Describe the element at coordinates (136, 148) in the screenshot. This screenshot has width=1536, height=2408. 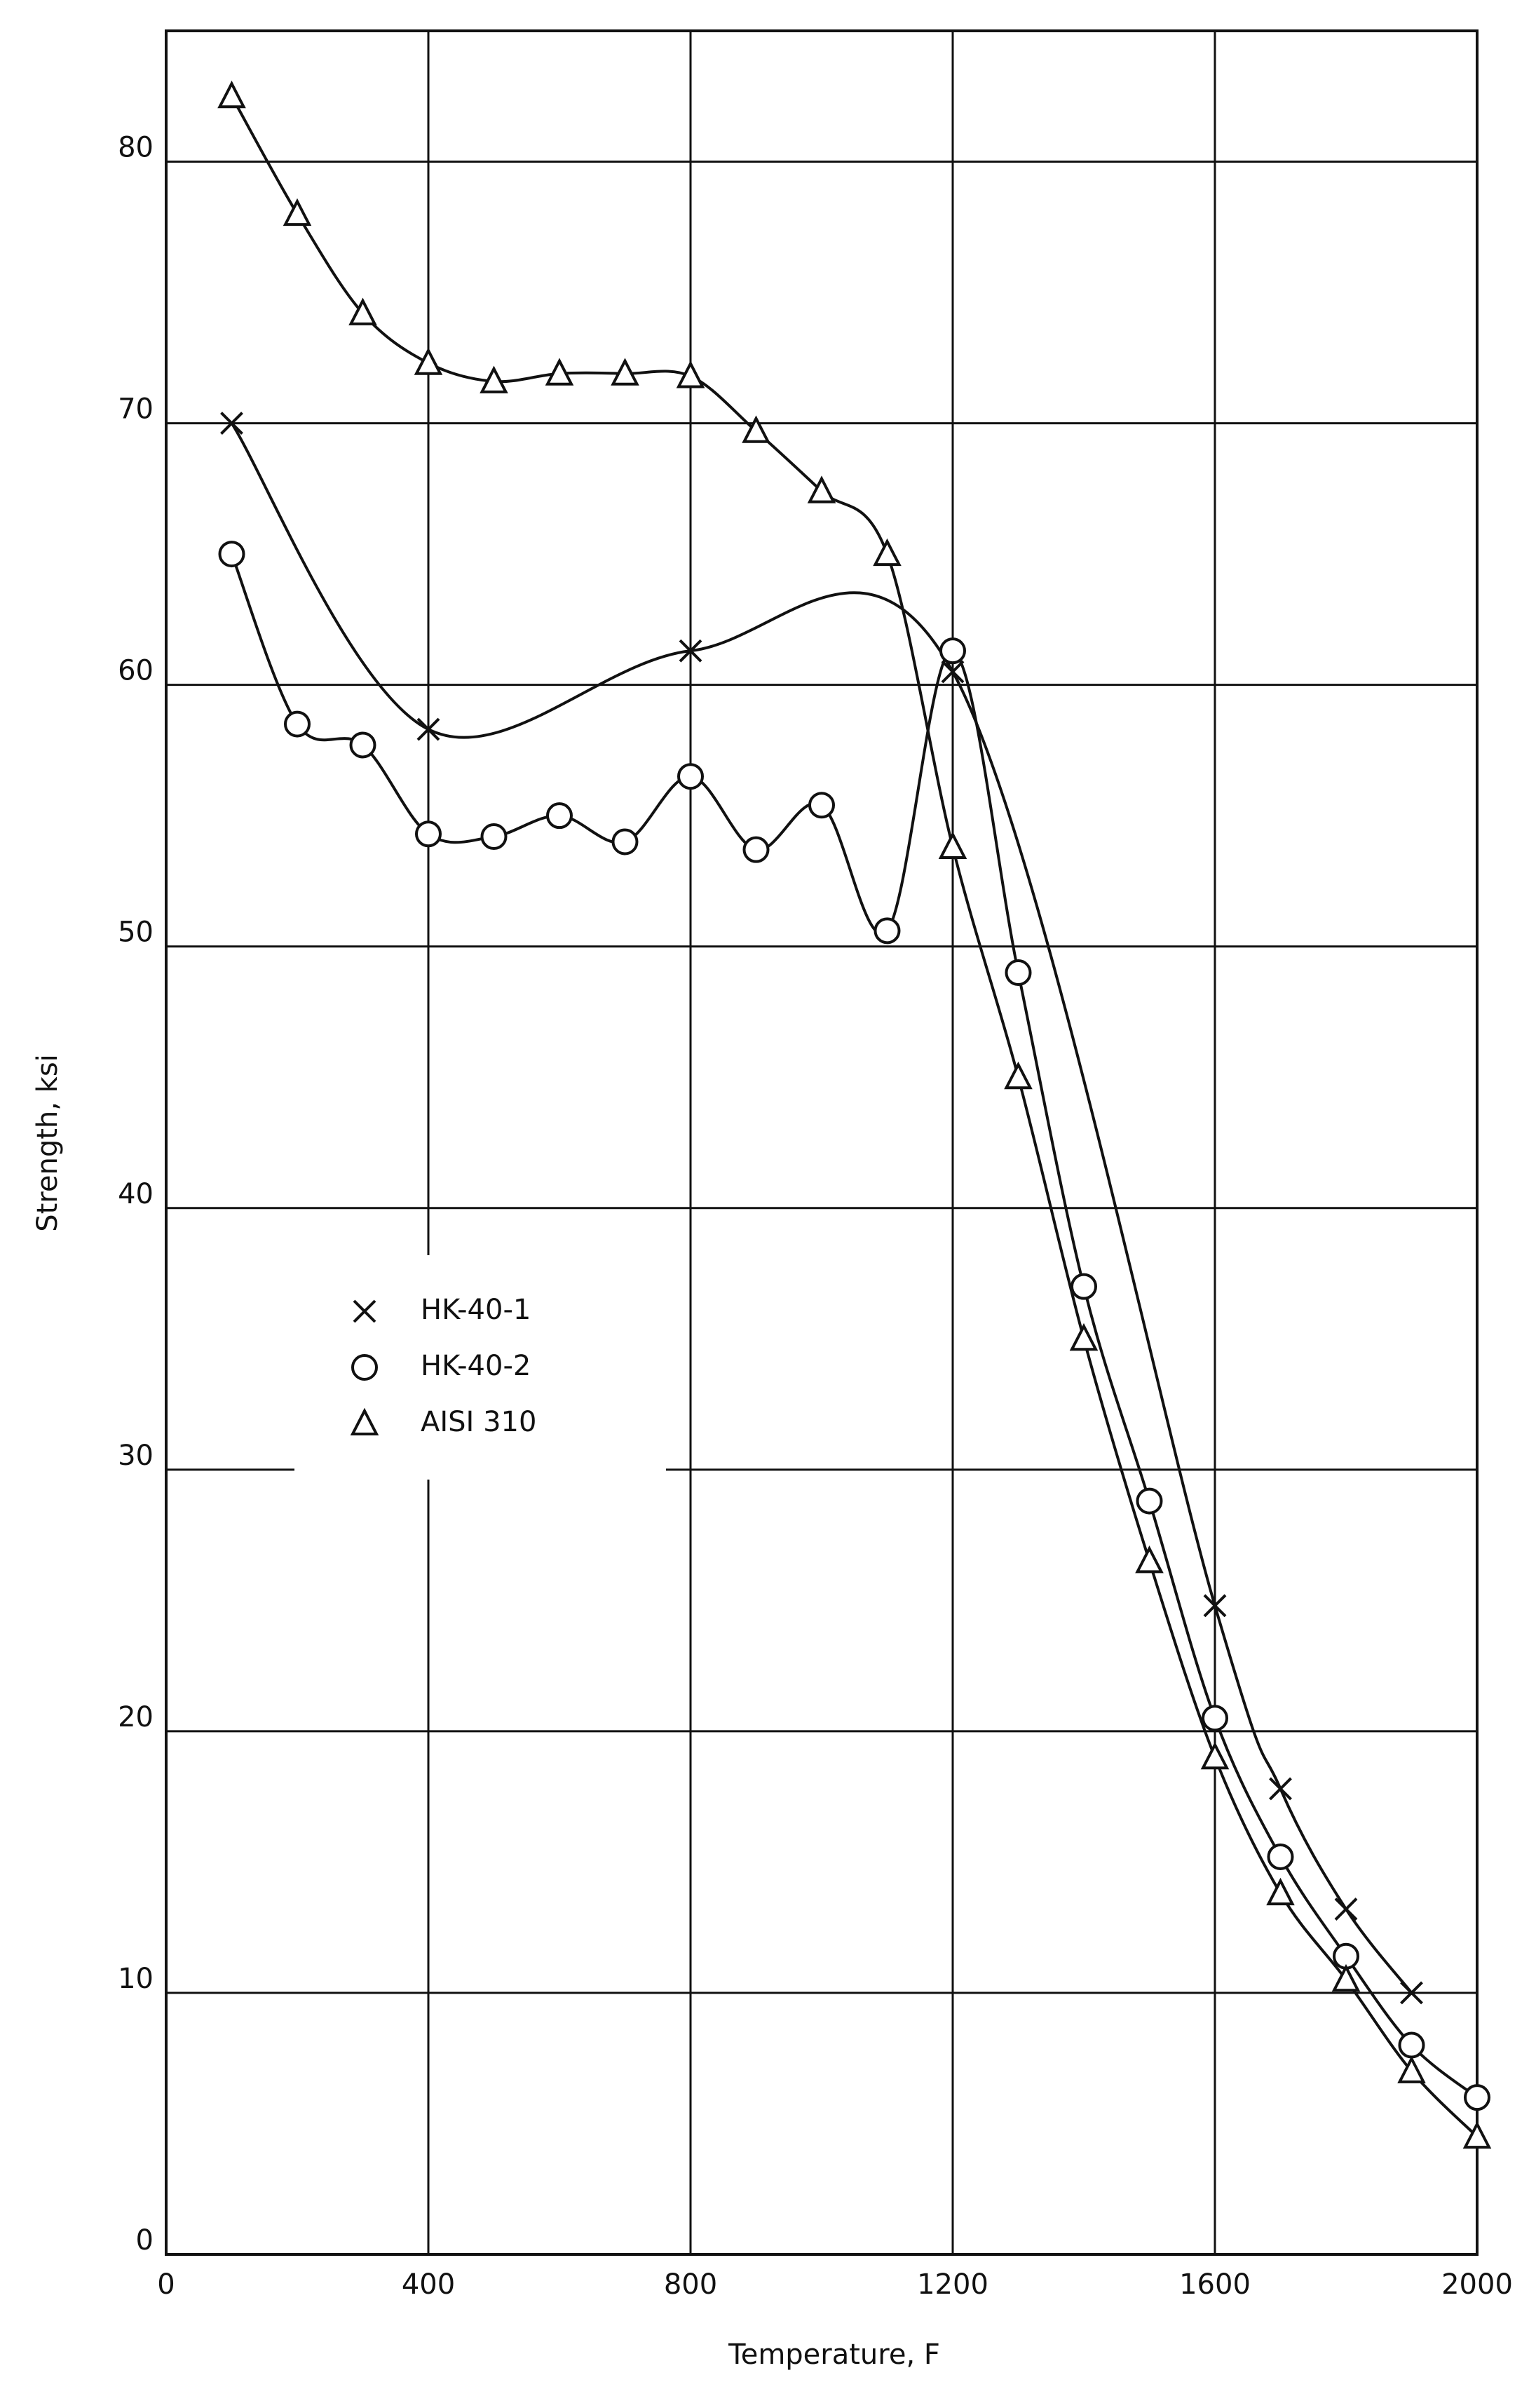
I see `y-tick-label: 80` at that location.